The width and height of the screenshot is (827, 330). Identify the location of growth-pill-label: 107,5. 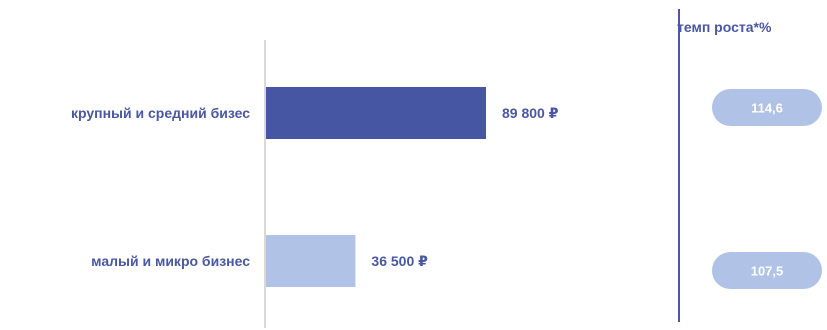
(767, 271).